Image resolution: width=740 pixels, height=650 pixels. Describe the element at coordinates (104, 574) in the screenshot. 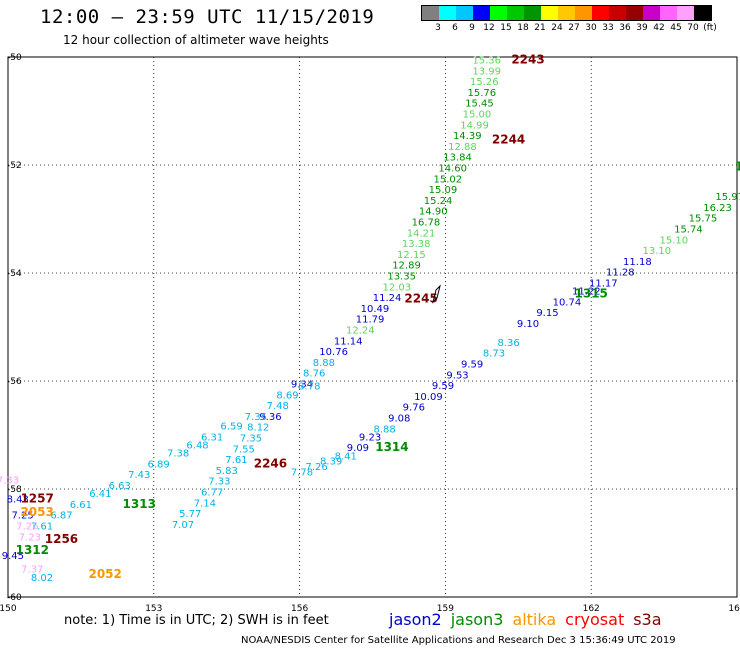

I see `pass-time-label: 2052` at that location.